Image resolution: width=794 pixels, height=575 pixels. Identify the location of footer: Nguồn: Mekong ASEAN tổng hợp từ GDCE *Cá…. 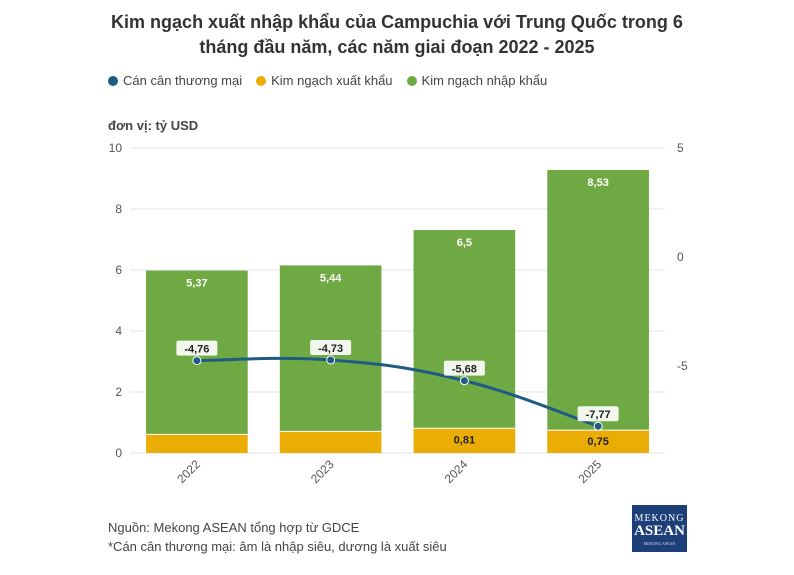
(277, 537).